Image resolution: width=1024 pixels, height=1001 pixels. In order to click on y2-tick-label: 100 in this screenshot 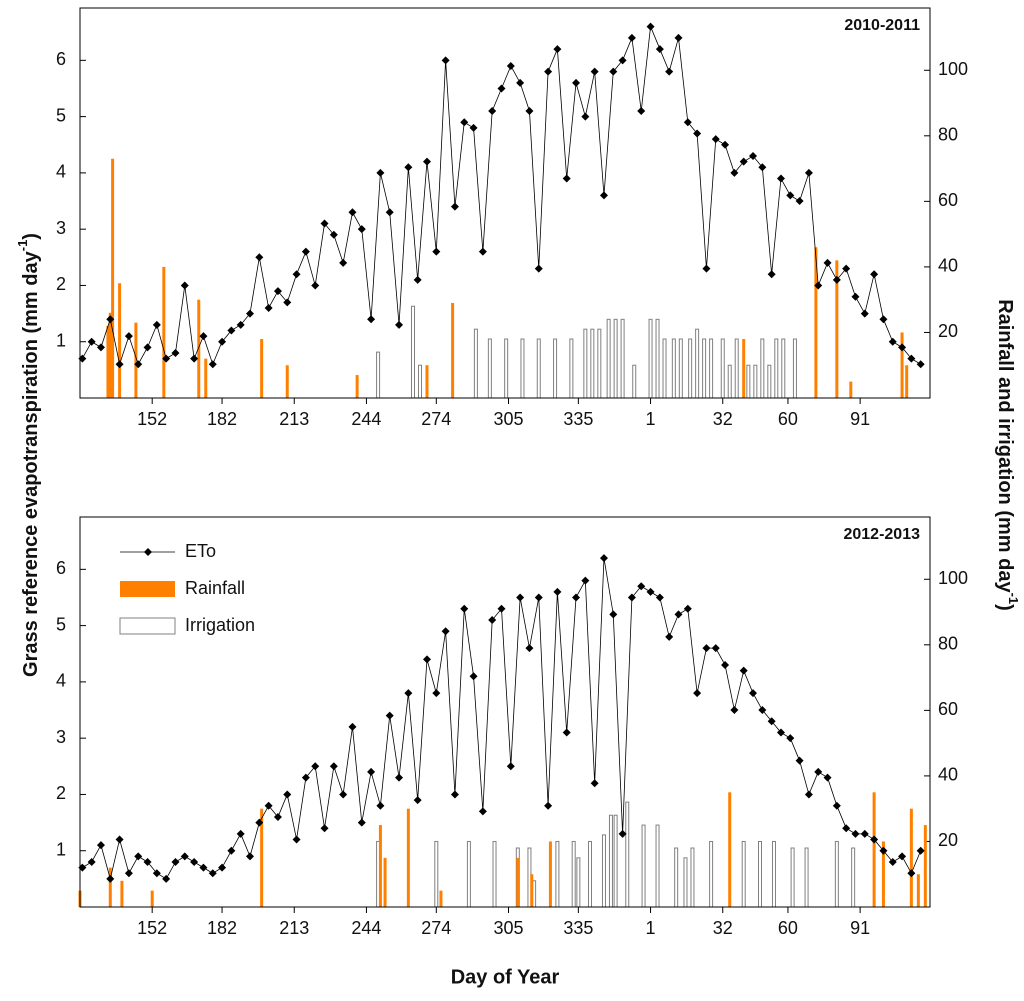, I will do `click(953, 69)`.